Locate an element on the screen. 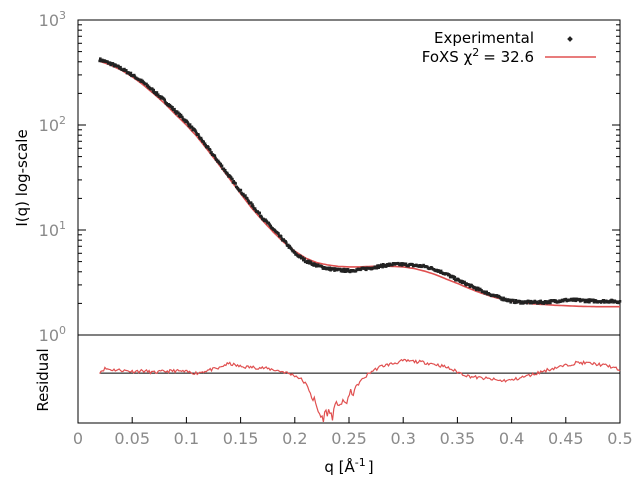 The image size is (640, 480). x-tick-label: 0.1 is located at coordinates (186, 438).